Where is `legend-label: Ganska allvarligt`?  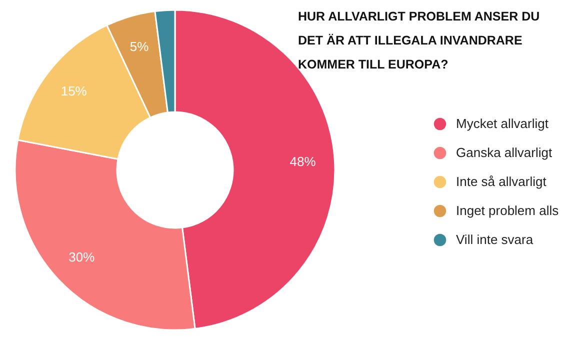
legend-label: Ganska allvarligt is located at coordinates (504, 152).